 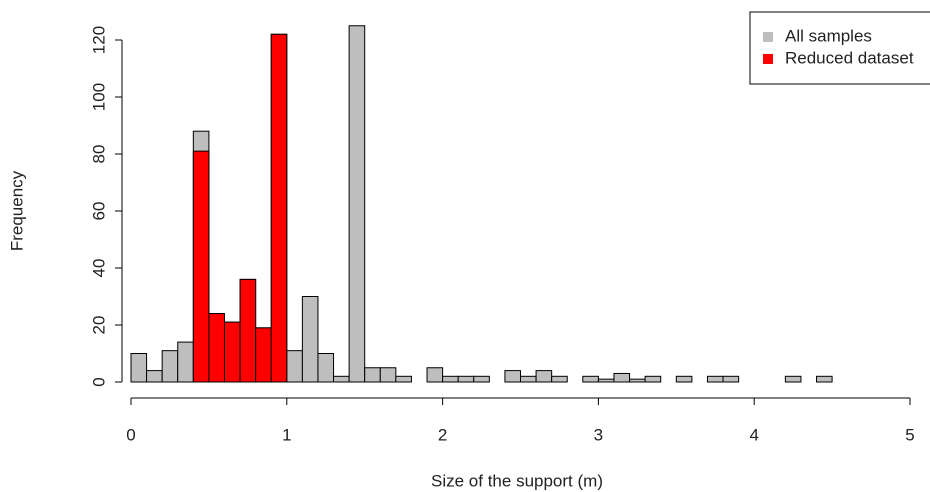 What do you see at coordinates (849, 57) in the screenshot?
I see `legend-label: Reduced dataset` at bounding box center [849, 57].